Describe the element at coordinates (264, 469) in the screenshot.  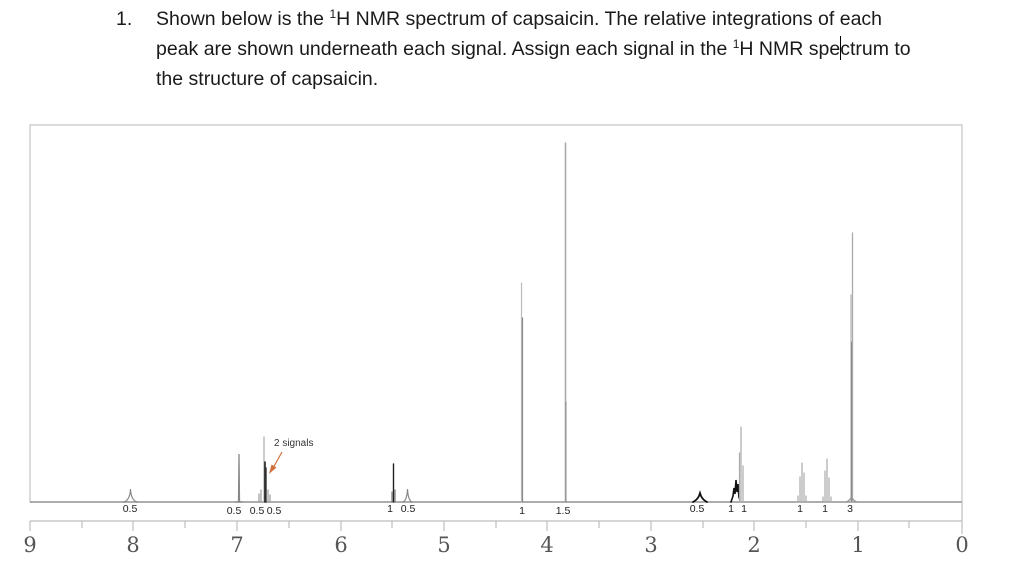
I see `peak-6-7-cluster` at that location.